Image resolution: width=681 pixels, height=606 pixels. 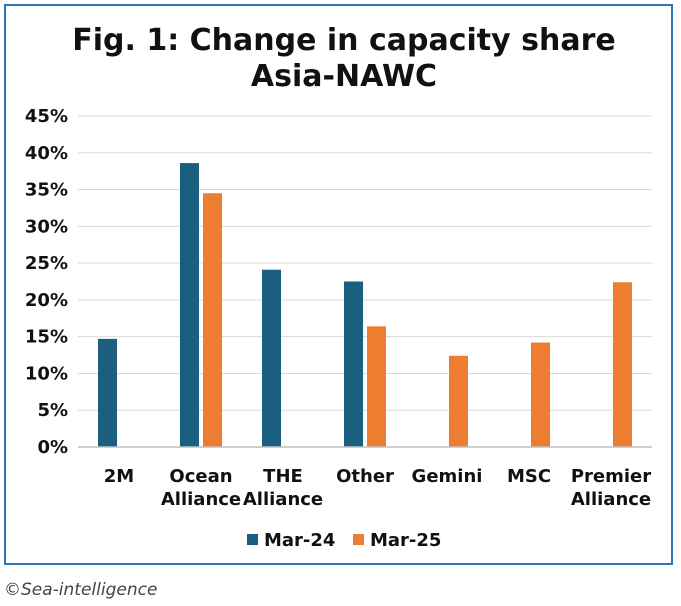 I want to click on y-tick-label: 35%, so click(x=46, y=190).